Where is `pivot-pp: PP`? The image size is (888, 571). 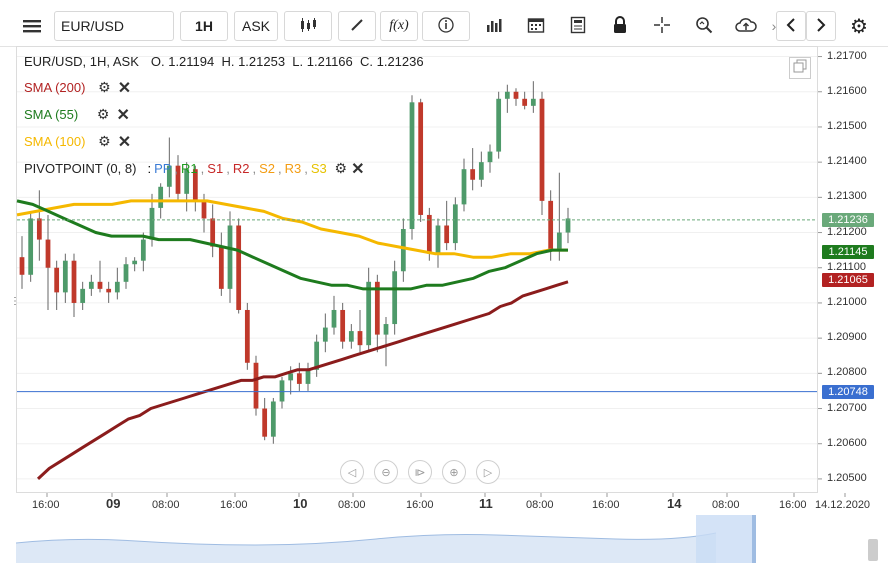 pivot-pp: PP is located at coordinates (163, 168).